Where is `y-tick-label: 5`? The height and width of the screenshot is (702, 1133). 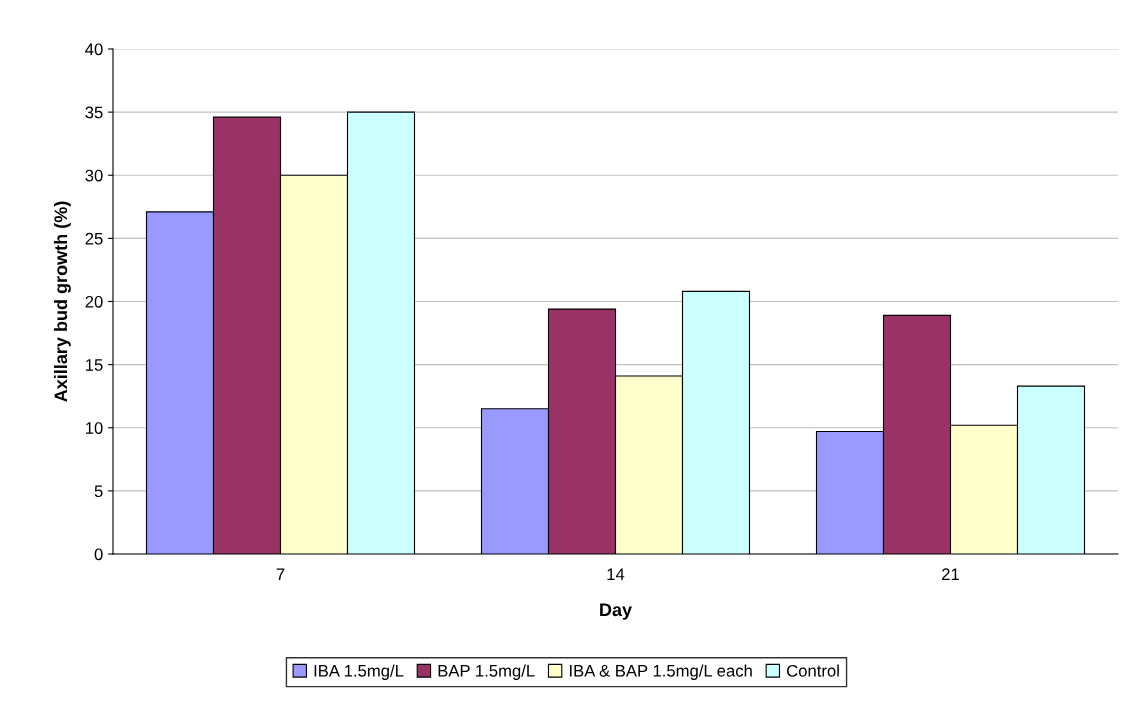 y-tick-label: 5 is located at coordinates (98, 491).